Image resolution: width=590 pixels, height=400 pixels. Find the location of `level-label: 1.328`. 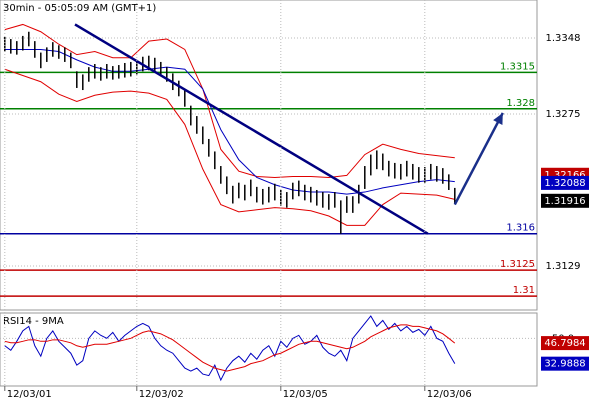

level-label: 1.328 is located at coordinates (520, 103).